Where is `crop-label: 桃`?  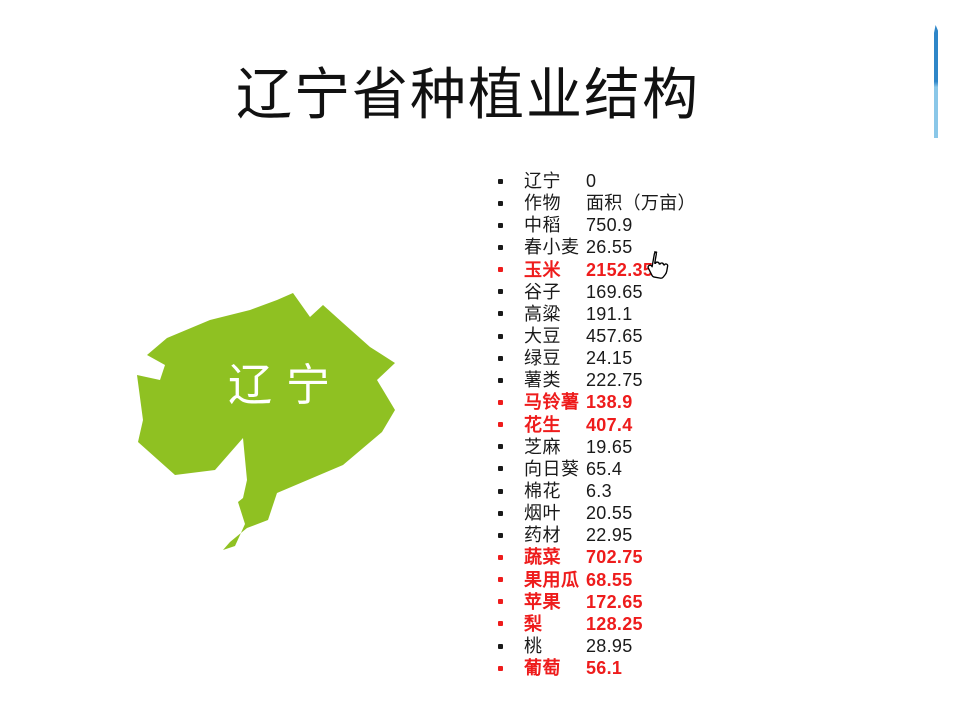
crop-label: 桃 is located at coordinates (533, 646).